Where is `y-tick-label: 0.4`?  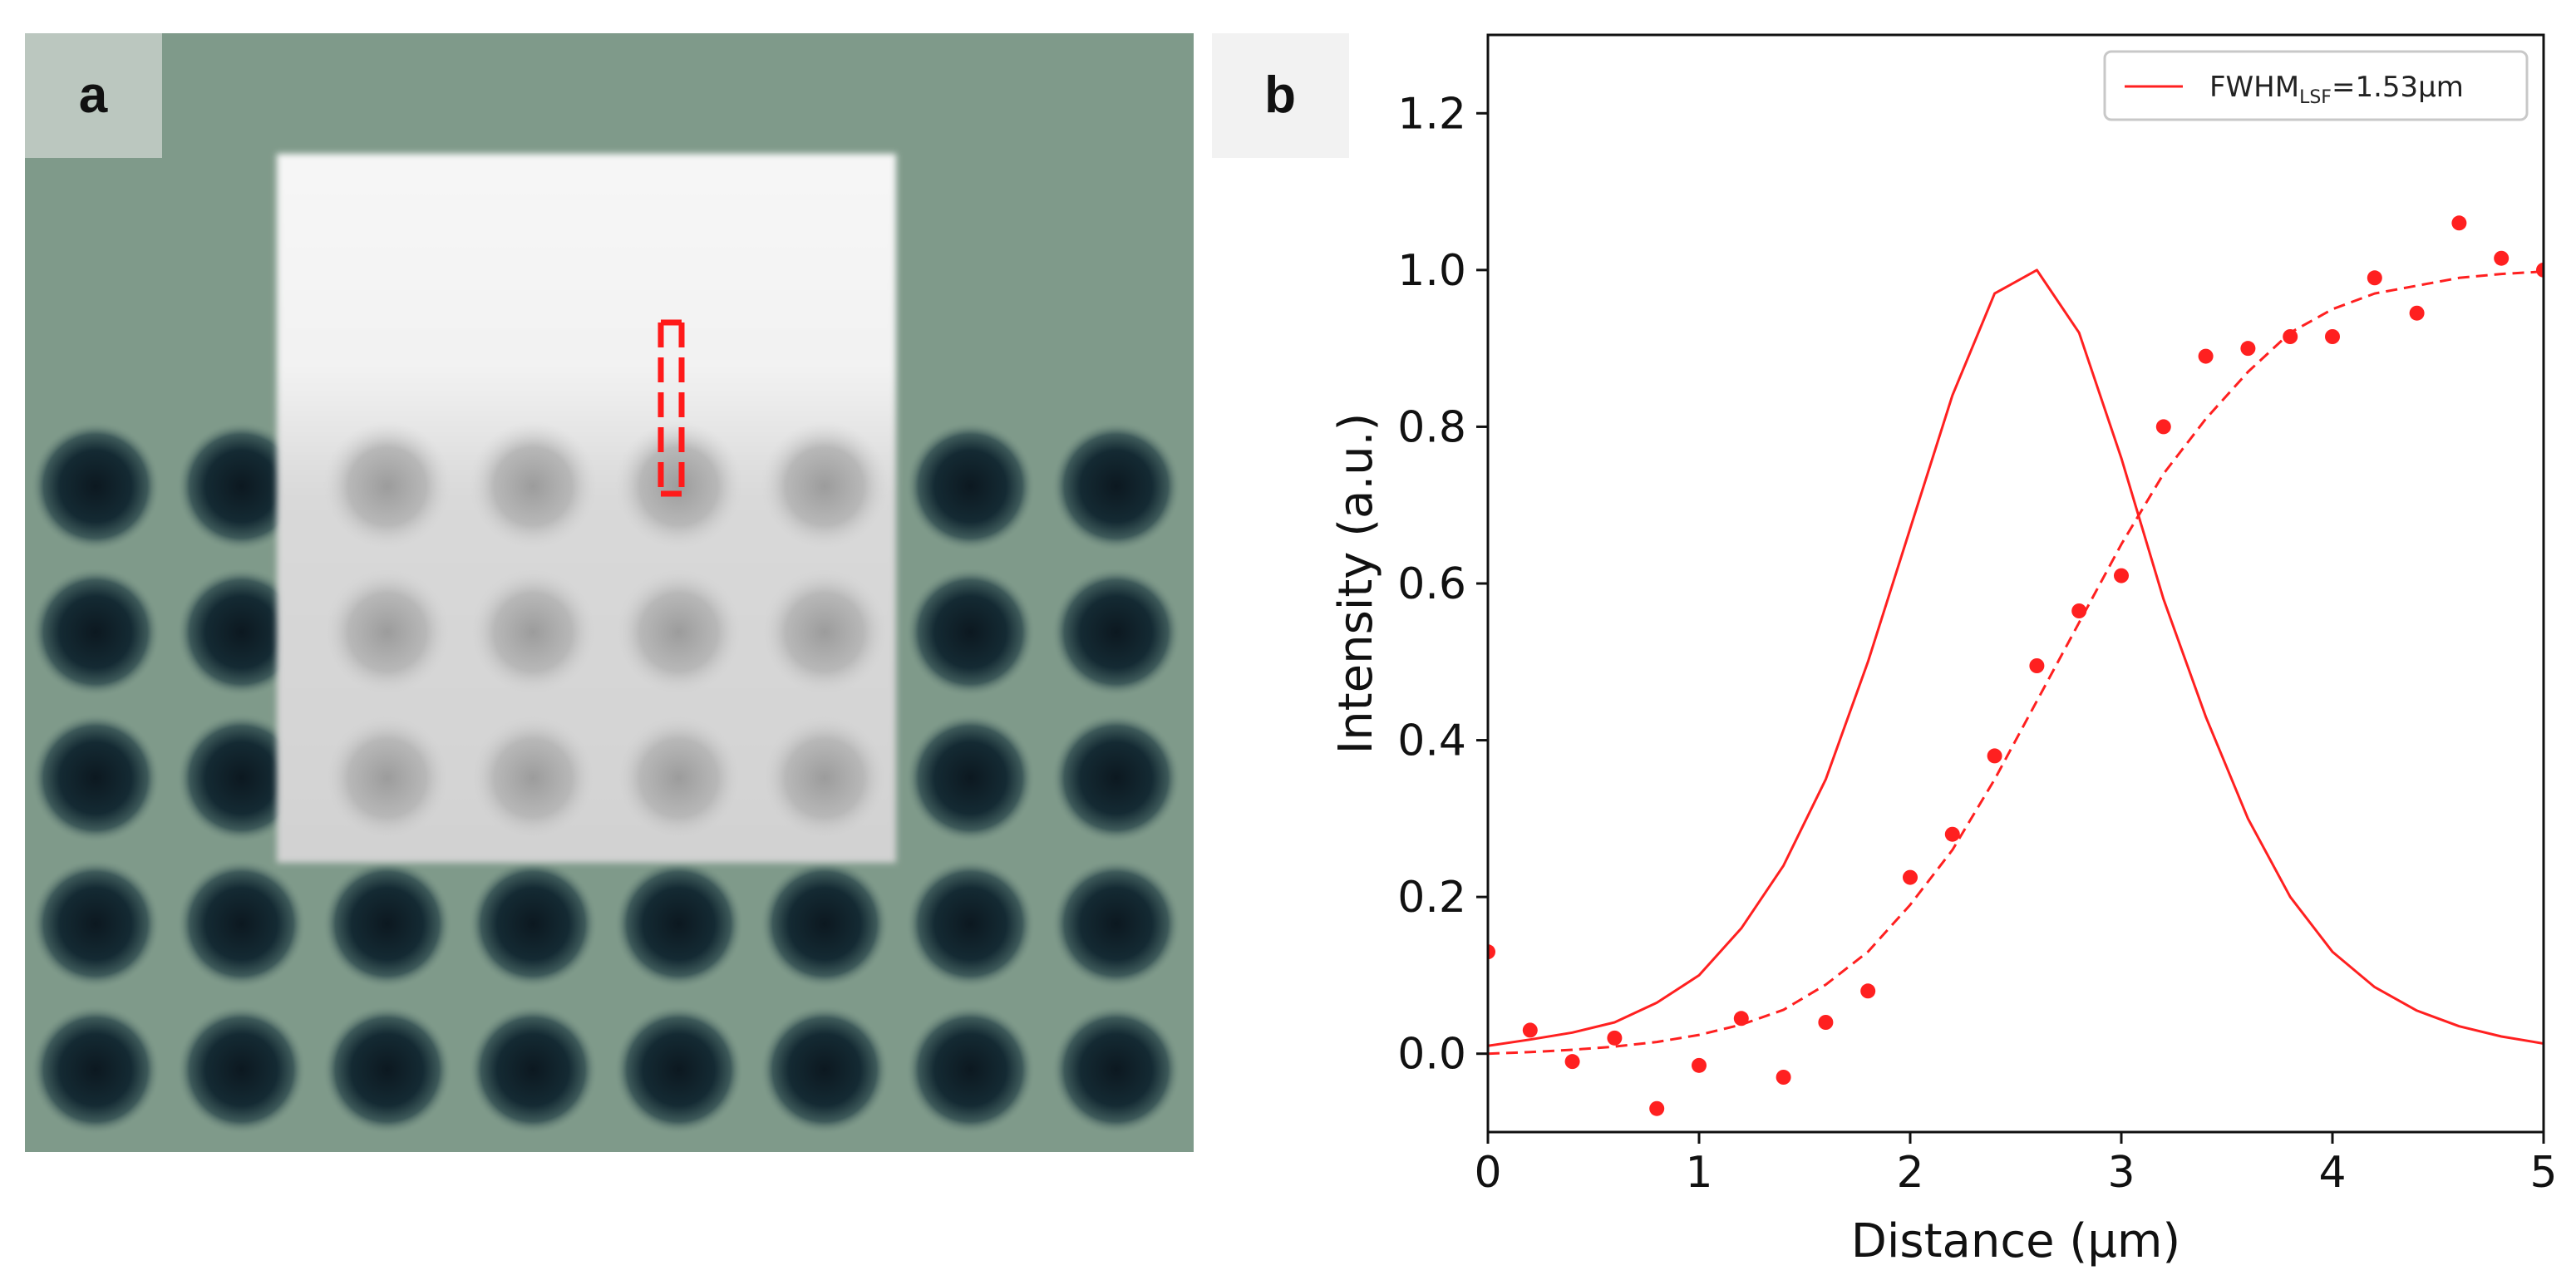 y-tick-label: 0.4 is located at coordinates (1431, 741).